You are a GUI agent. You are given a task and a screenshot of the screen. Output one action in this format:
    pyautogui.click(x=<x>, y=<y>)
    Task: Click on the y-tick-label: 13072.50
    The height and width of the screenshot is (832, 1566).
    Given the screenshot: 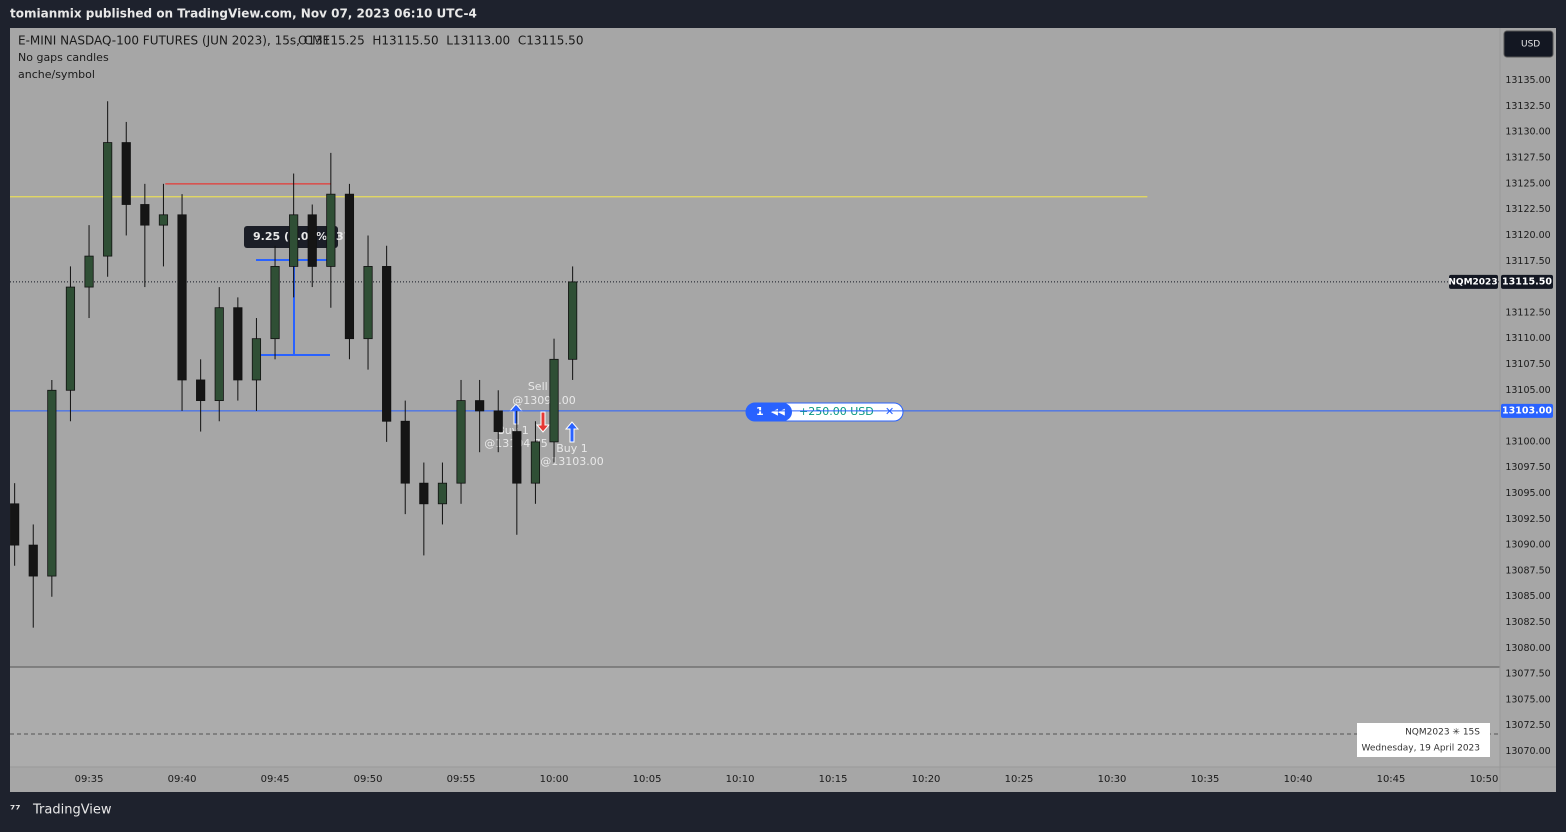 What is the action you would take?
    pyautogui.click(x=1527, y=725)
    